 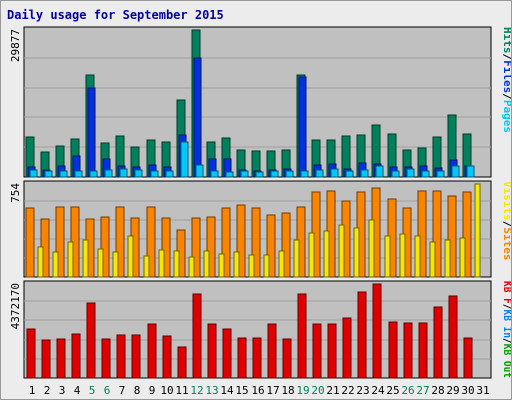 What do you see at coordinates (506, 329) in the screenshot?
I see `legend-bottom: KB F/KB In/KB Out` at bounding box center [506, 329].